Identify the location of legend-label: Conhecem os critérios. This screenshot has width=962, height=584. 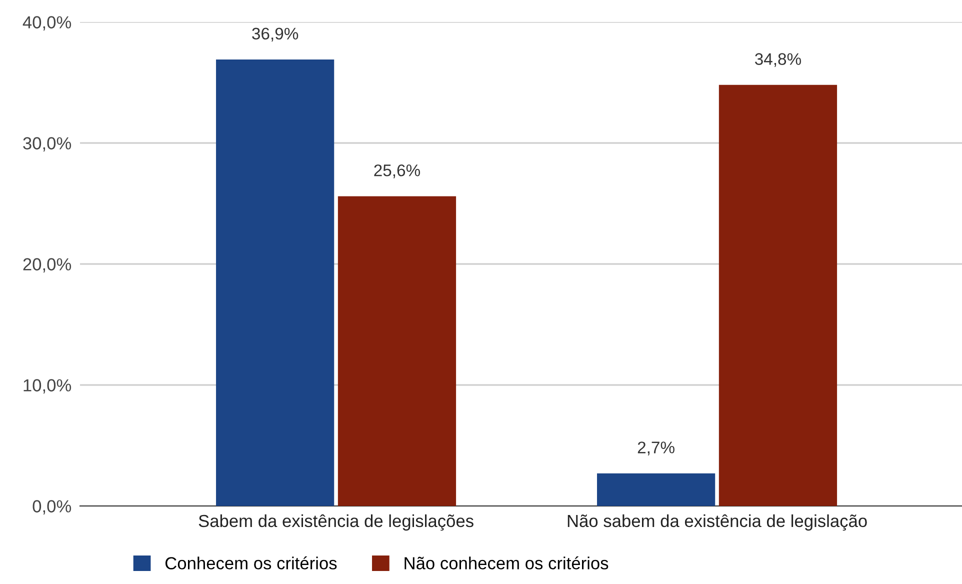
(251, 563).